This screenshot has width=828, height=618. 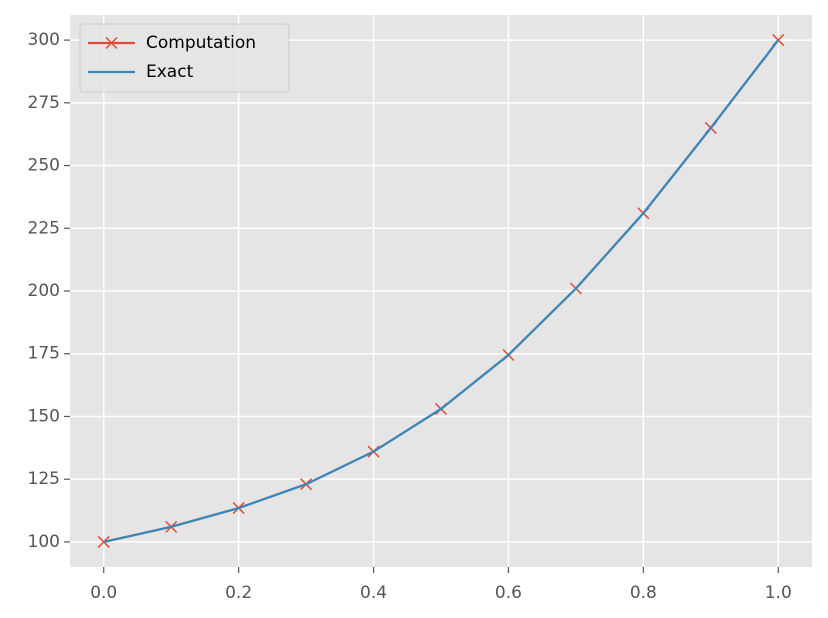 What do you see at coordinates (111, 43) in the screenshot?
I see `legend-marker` at bounding box center [111, 43].